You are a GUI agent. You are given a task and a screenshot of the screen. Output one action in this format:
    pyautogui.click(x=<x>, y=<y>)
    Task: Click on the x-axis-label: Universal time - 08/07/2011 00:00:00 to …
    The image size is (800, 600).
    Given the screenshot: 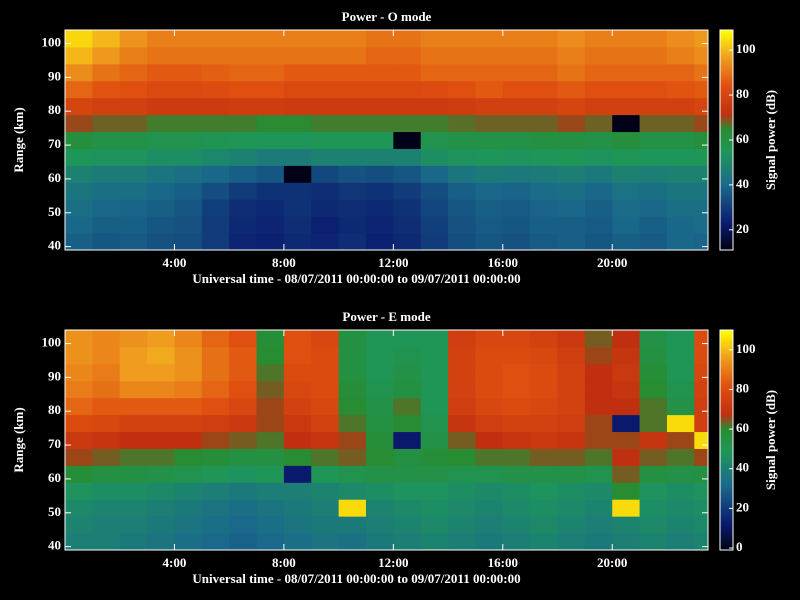 What is the action you would take?
    pyautogui.click(x=356, y=278)
    